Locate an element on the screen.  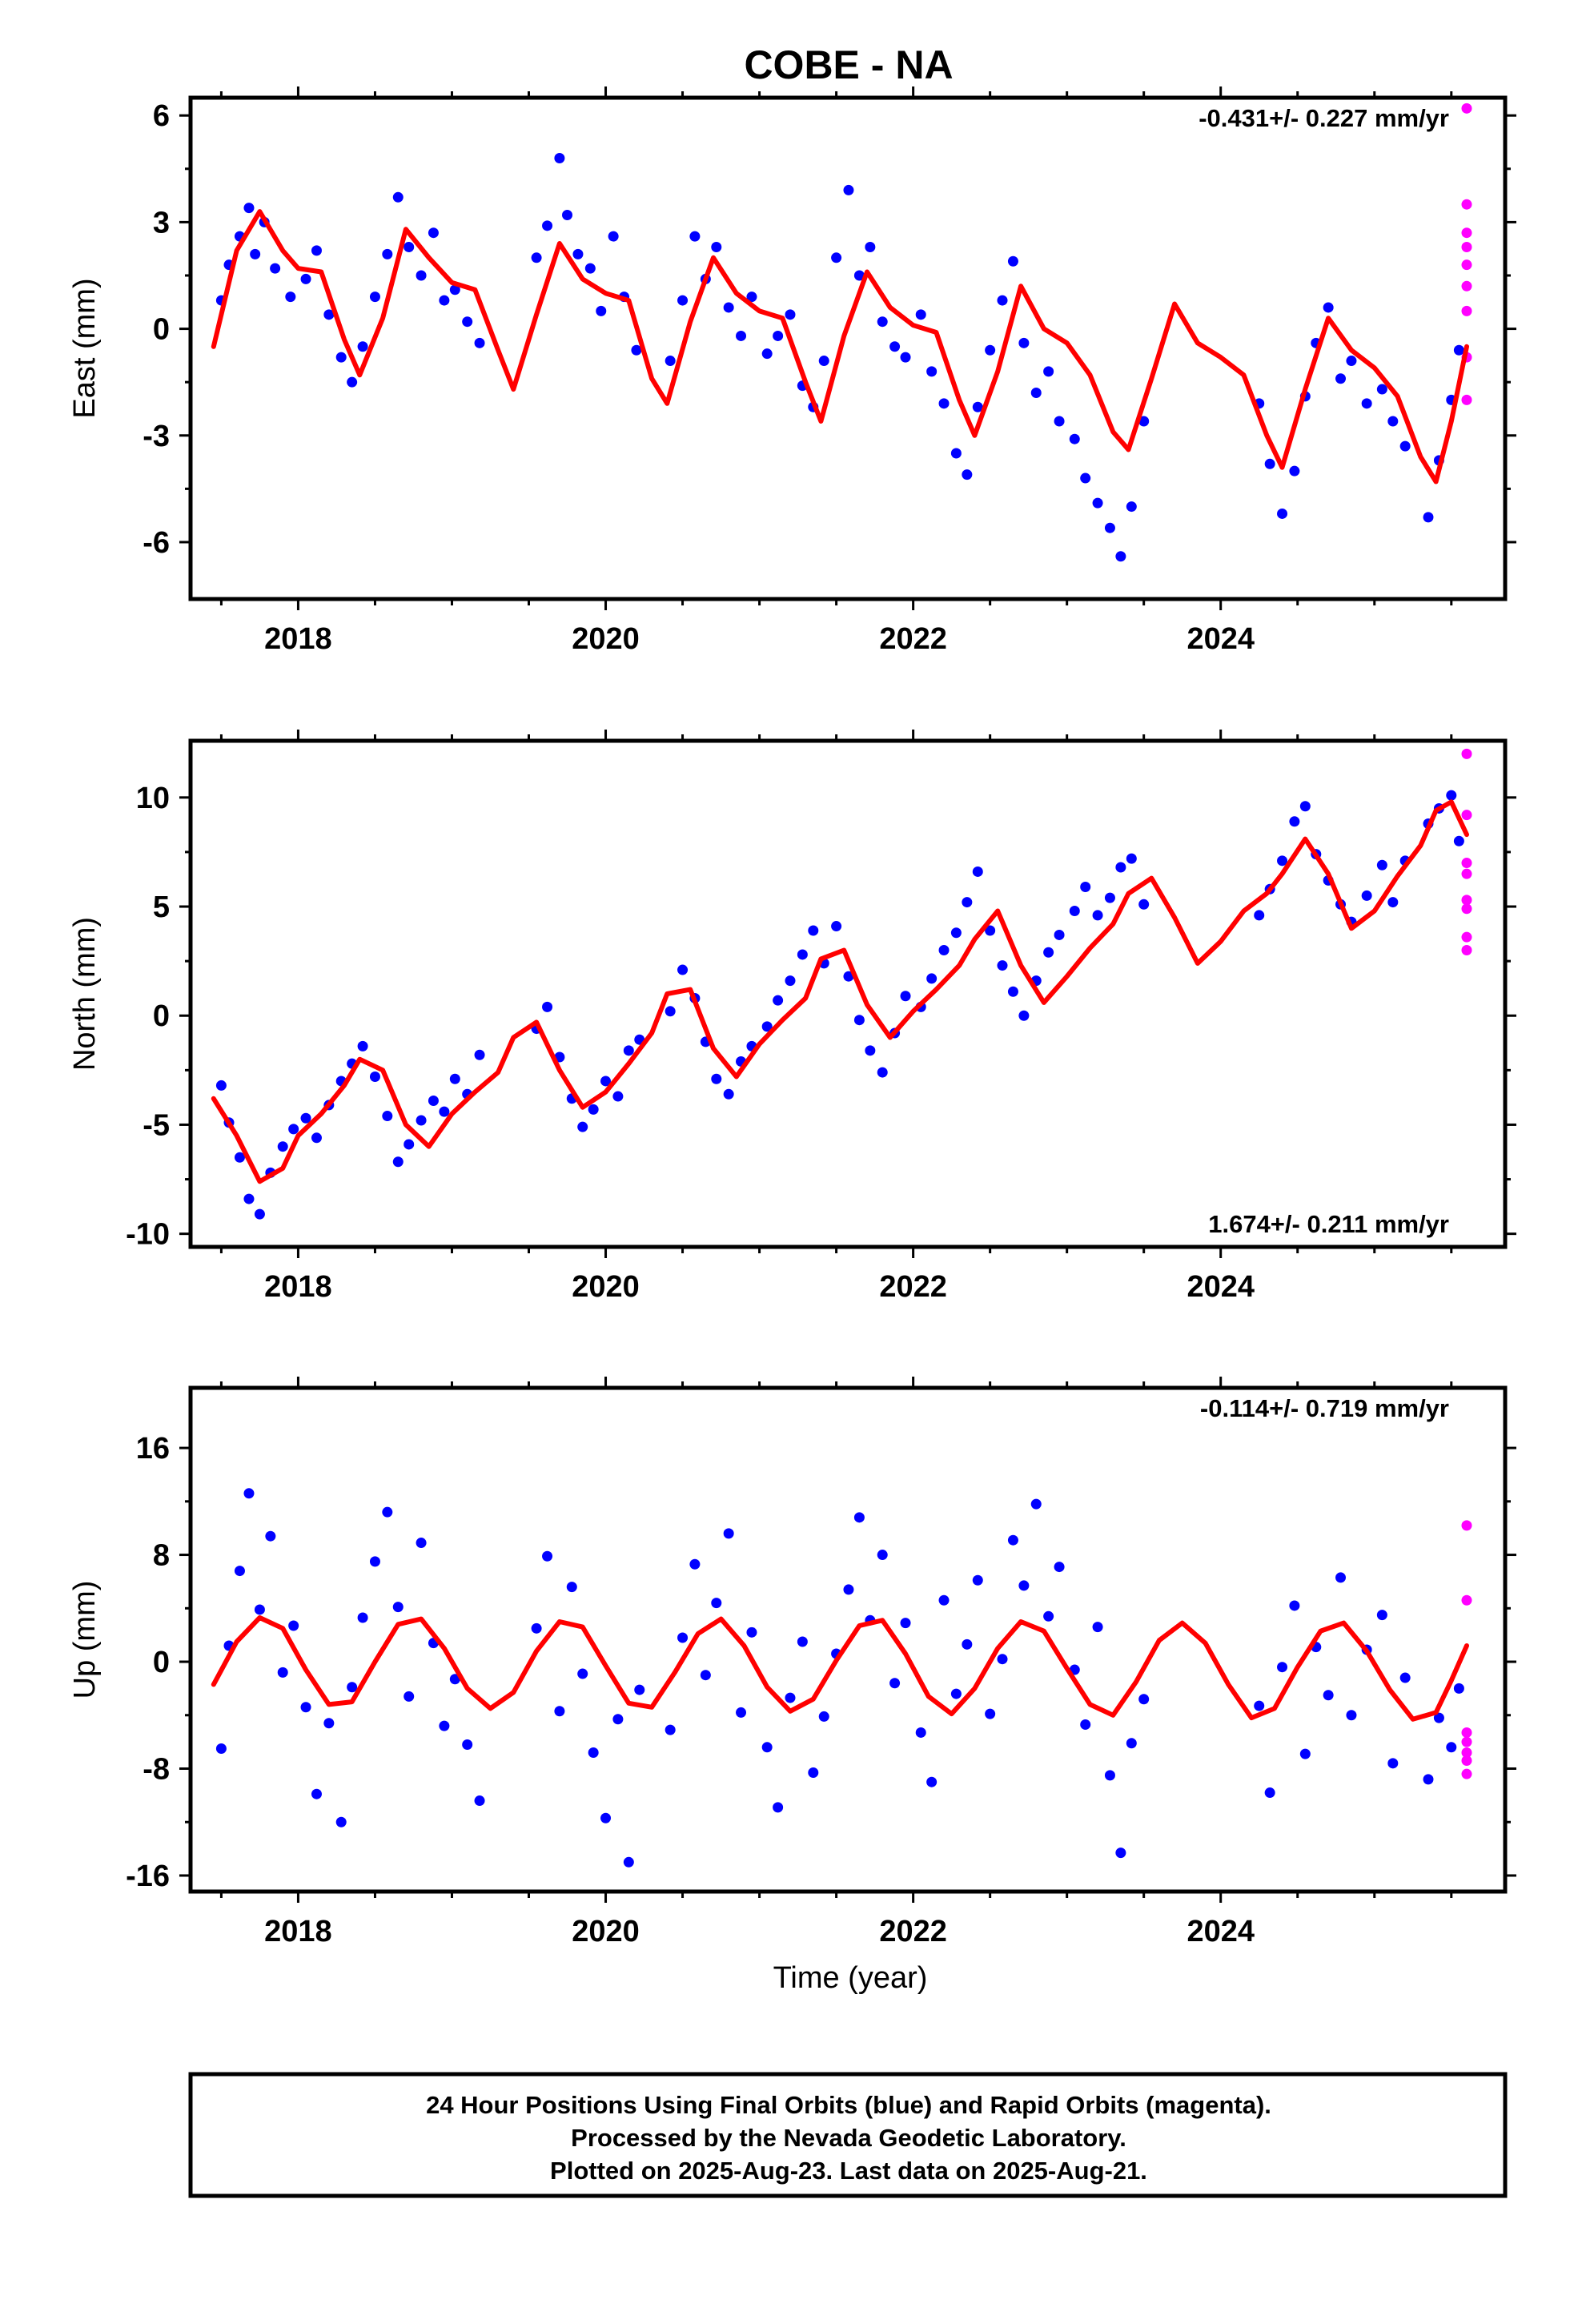
y-tick-label: -6 is located at coordinates (156, 543).